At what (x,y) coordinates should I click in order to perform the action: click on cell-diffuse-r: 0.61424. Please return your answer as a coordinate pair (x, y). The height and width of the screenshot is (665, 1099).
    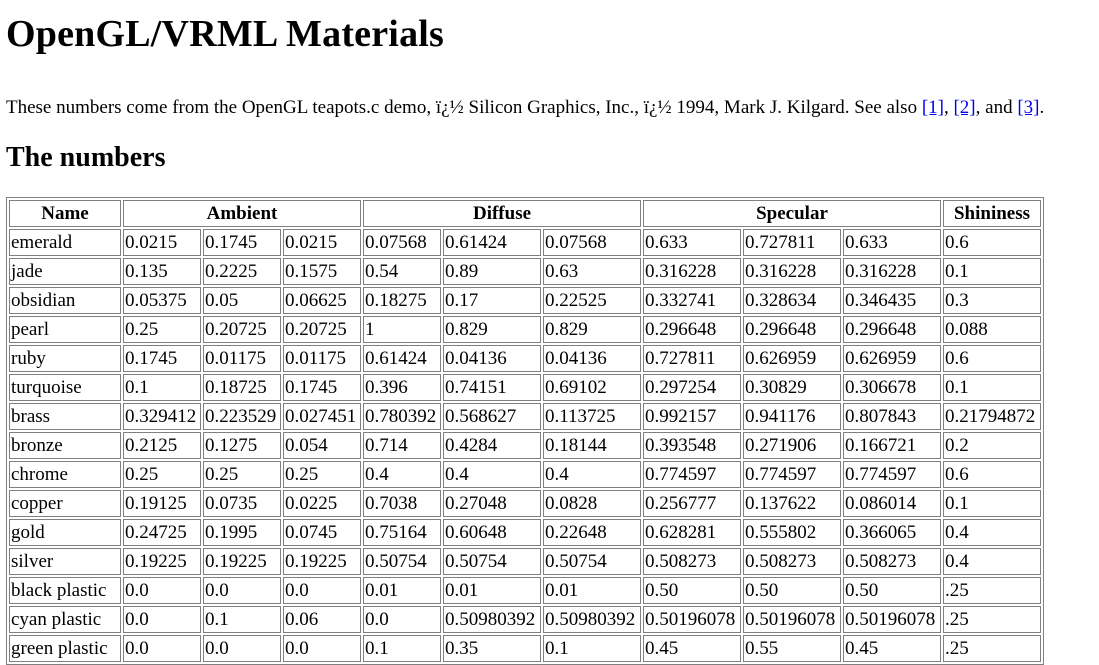
    Looking at the image, I should click on (402, 358).